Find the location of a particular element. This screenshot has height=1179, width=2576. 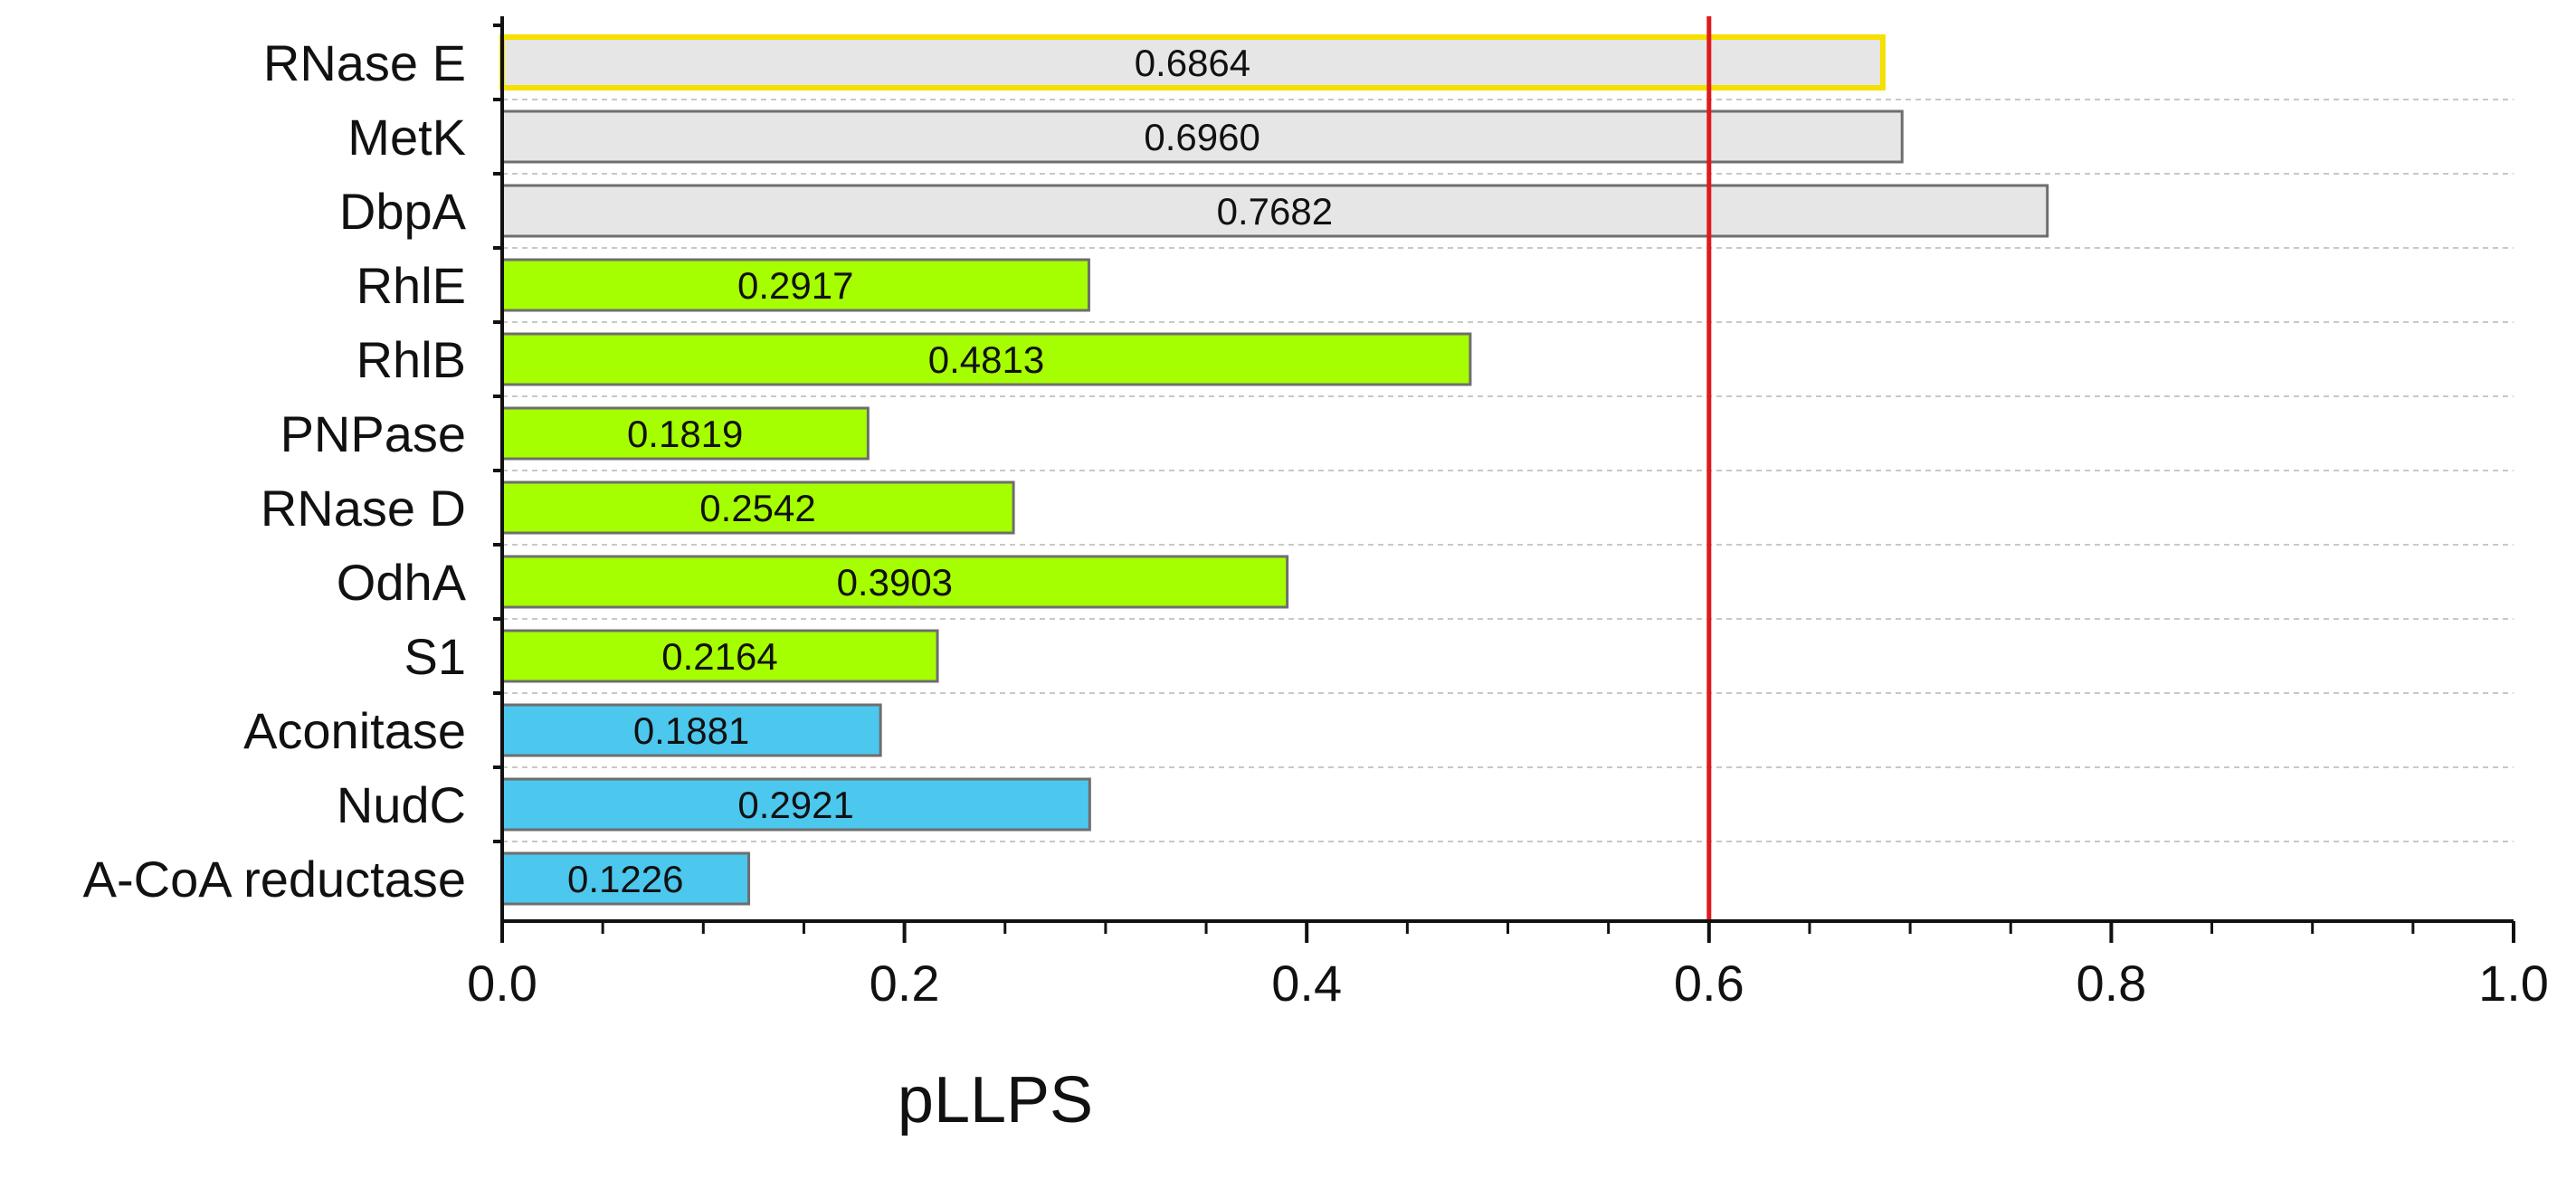

x-tick-label: 0.2 is located at coordinates (905, 984).